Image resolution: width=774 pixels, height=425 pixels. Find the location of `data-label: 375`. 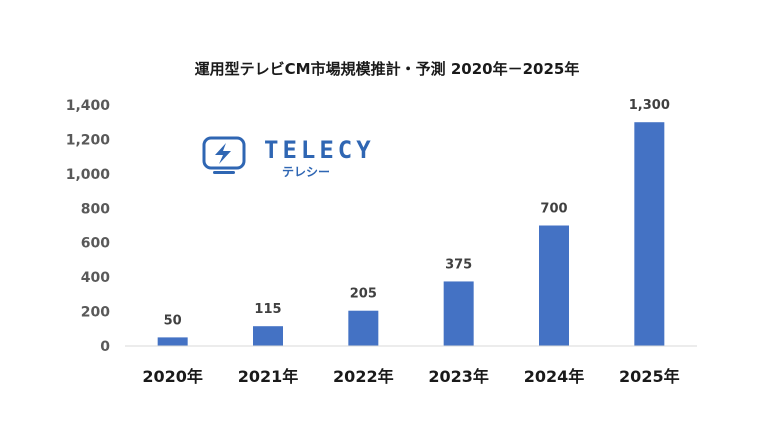

data-label: 375 is located at coordinates (458, 264).